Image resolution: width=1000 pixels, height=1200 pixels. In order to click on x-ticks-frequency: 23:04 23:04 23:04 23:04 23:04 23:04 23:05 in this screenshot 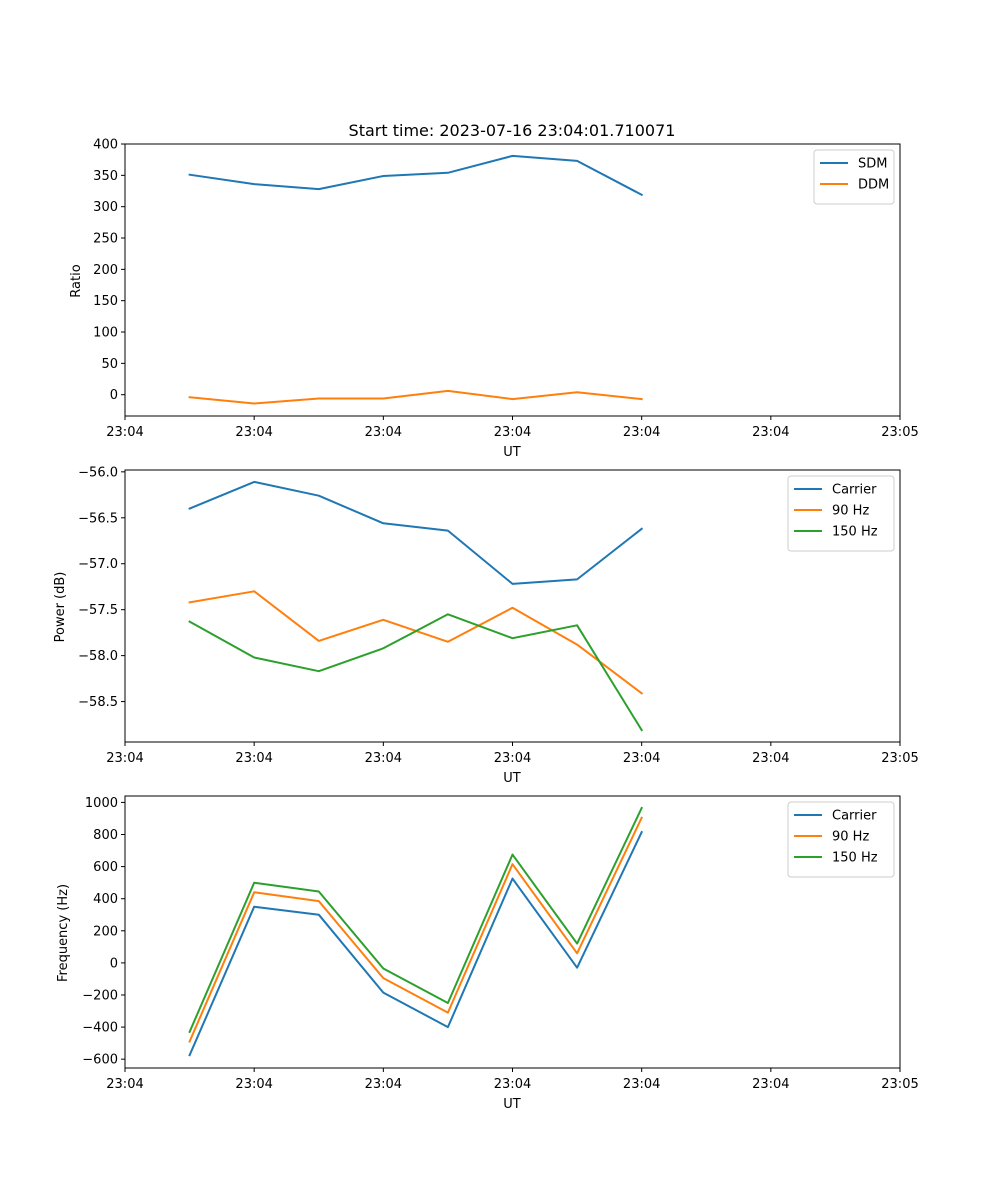, I will do `click(512, 1080)`.